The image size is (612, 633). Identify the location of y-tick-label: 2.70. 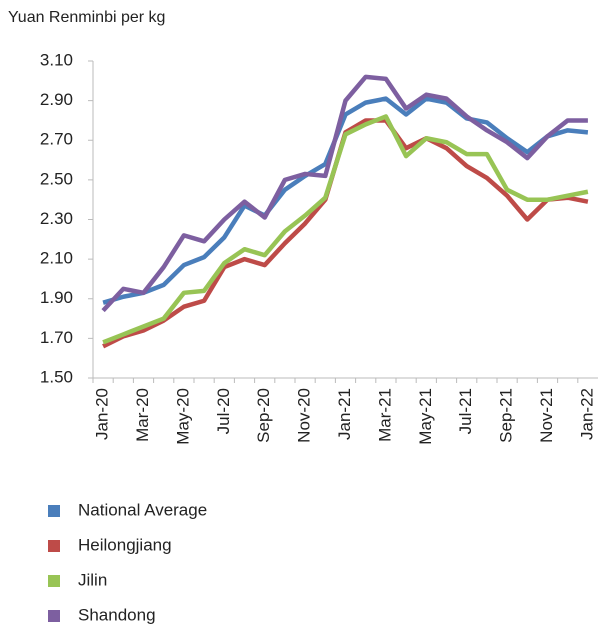
(56, 139).